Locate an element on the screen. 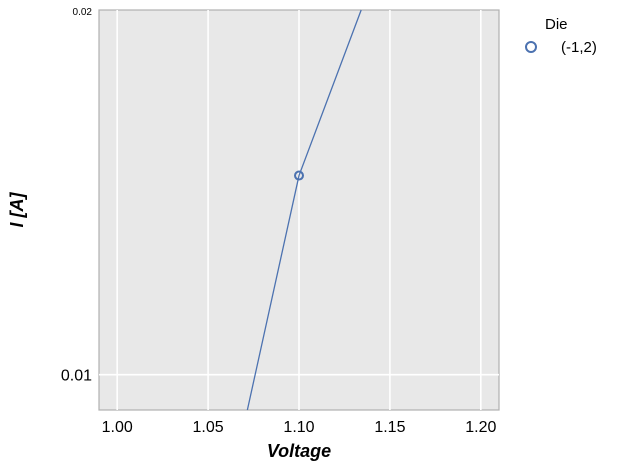 This screenshot has width=620, height=471. y-tick-label: 0.02 is located at coordinates (83, 12).